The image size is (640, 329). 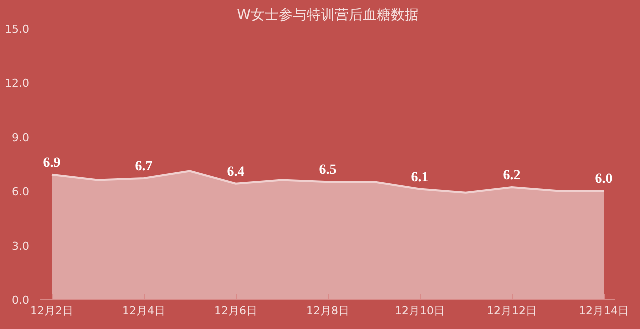 I want to click on x-tick-label: 12月6日, so click(x=236, y=311).